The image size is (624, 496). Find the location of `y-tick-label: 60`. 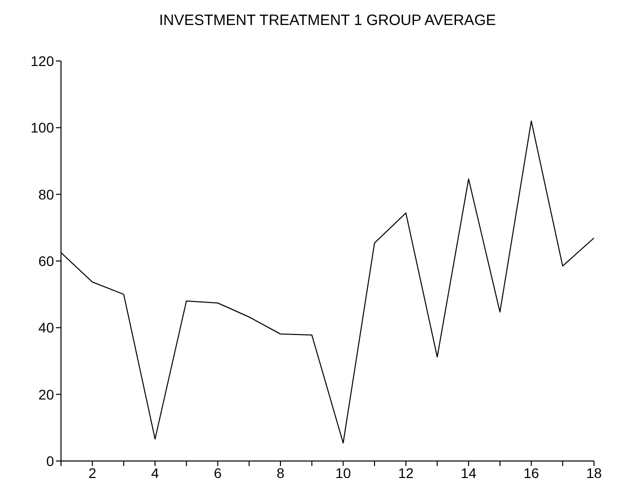

y-tick-label: 60 is located at coordinates (46, 260).